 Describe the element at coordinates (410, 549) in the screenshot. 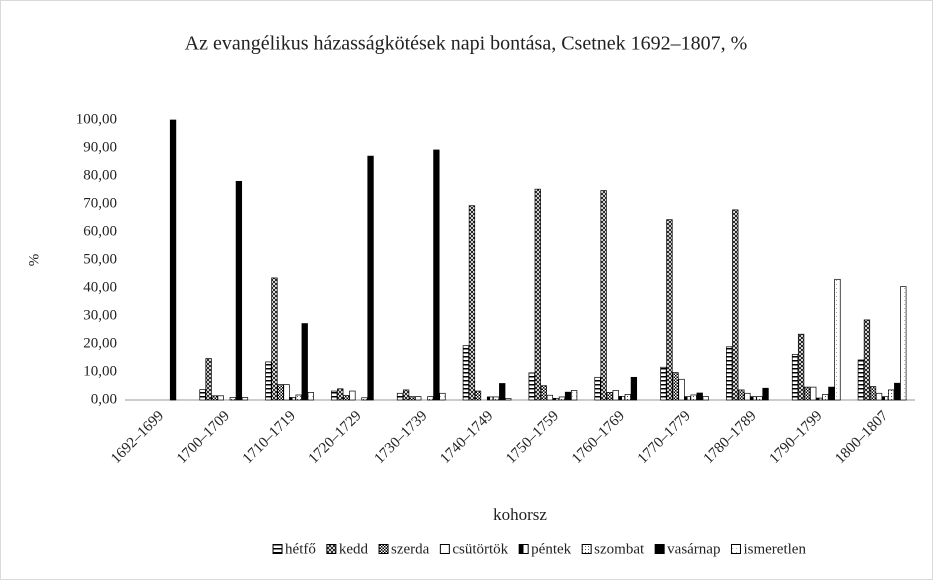

I see `legend-label: szerda` at that location.